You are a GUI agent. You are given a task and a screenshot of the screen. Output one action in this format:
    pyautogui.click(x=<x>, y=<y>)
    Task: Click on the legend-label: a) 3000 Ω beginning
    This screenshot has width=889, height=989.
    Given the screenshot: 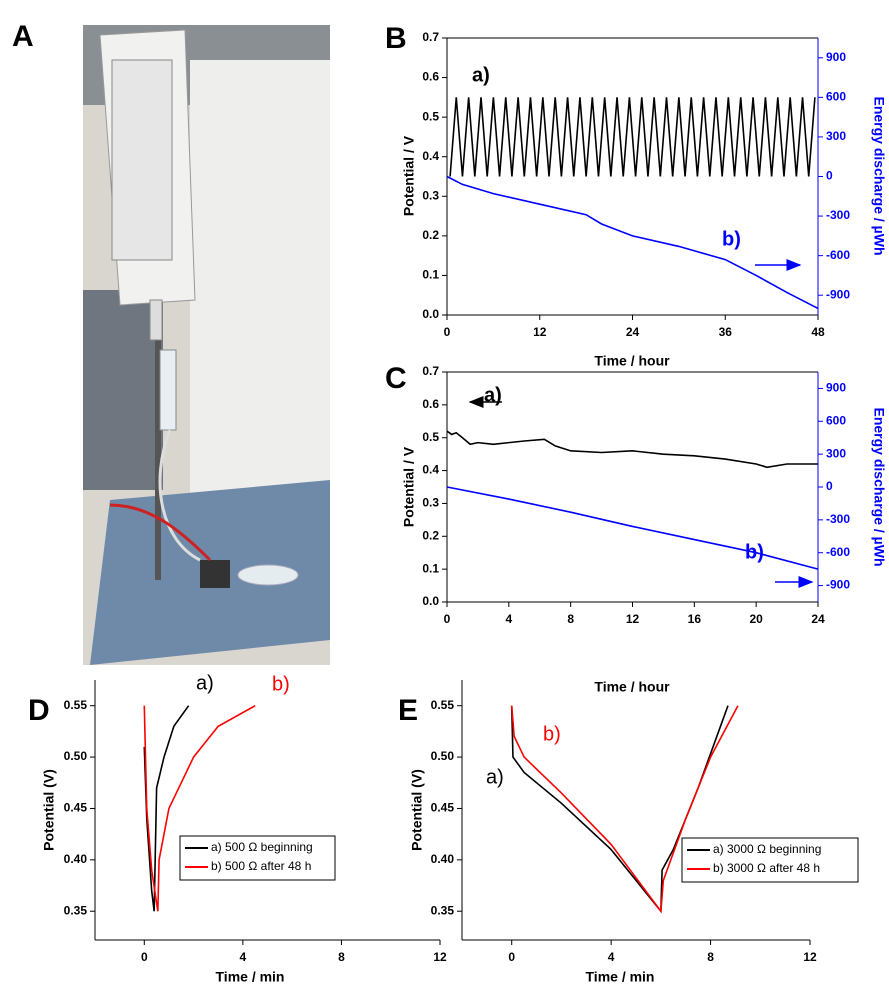 What is the action you would take?
    pyautogui.click(x=767, y=849)
    